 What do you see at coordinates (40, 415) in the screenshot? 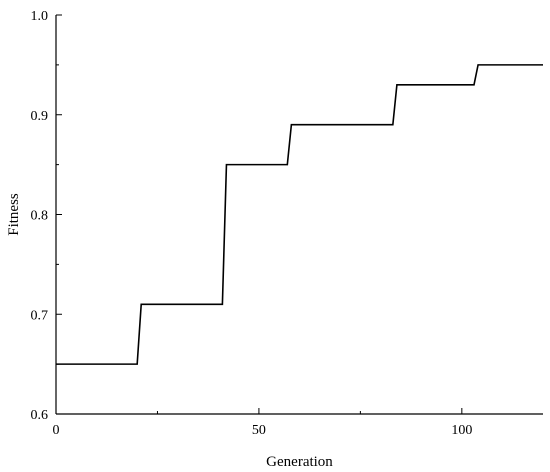
I see `y-tick-label: 0.6` at bounding box center [40, 415].